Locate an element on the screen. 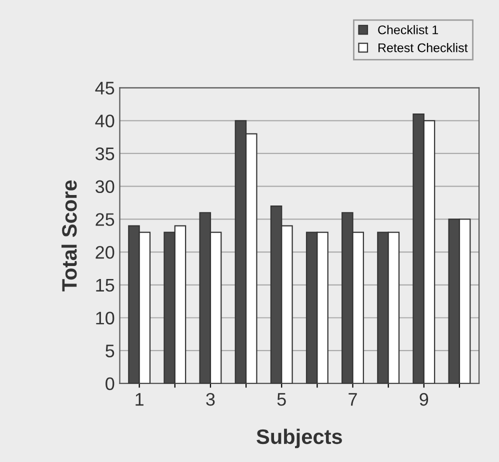  legend-label: Retest Checklist is located at coordinates (423, 47).